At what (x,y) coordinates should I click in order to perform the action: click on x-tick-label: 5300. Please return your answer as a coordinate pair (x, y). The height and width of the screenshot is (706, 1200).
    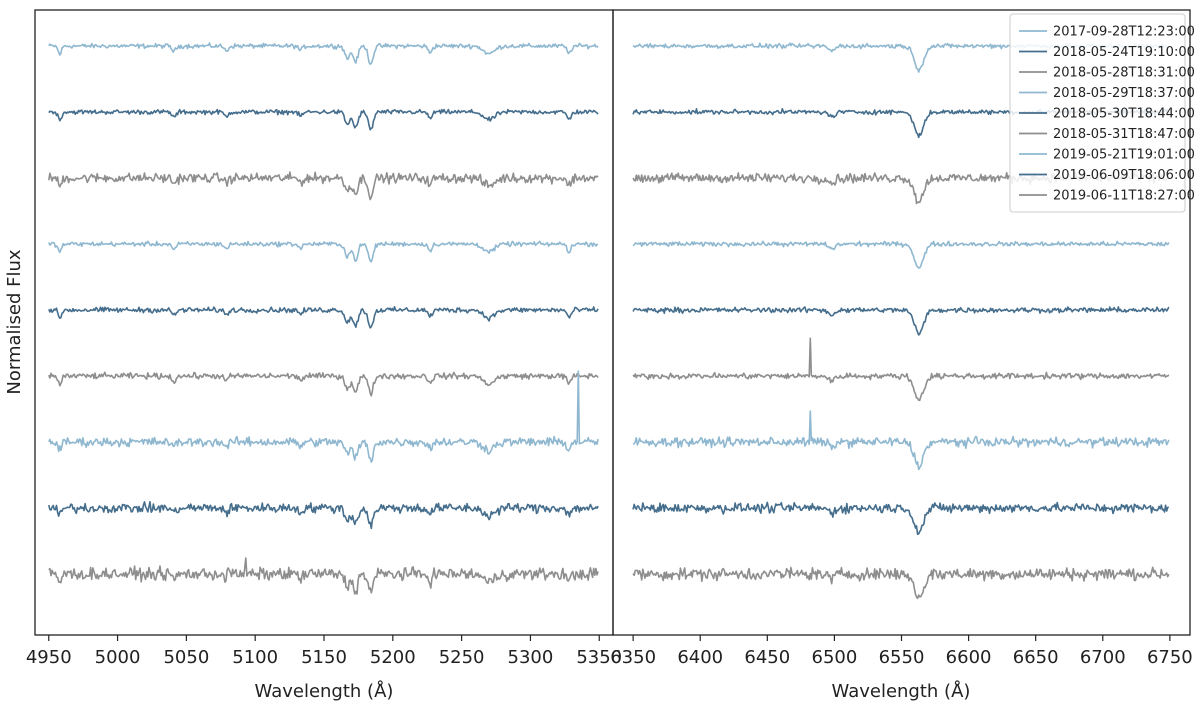
    Looking at the image, I should click on (531, 657).